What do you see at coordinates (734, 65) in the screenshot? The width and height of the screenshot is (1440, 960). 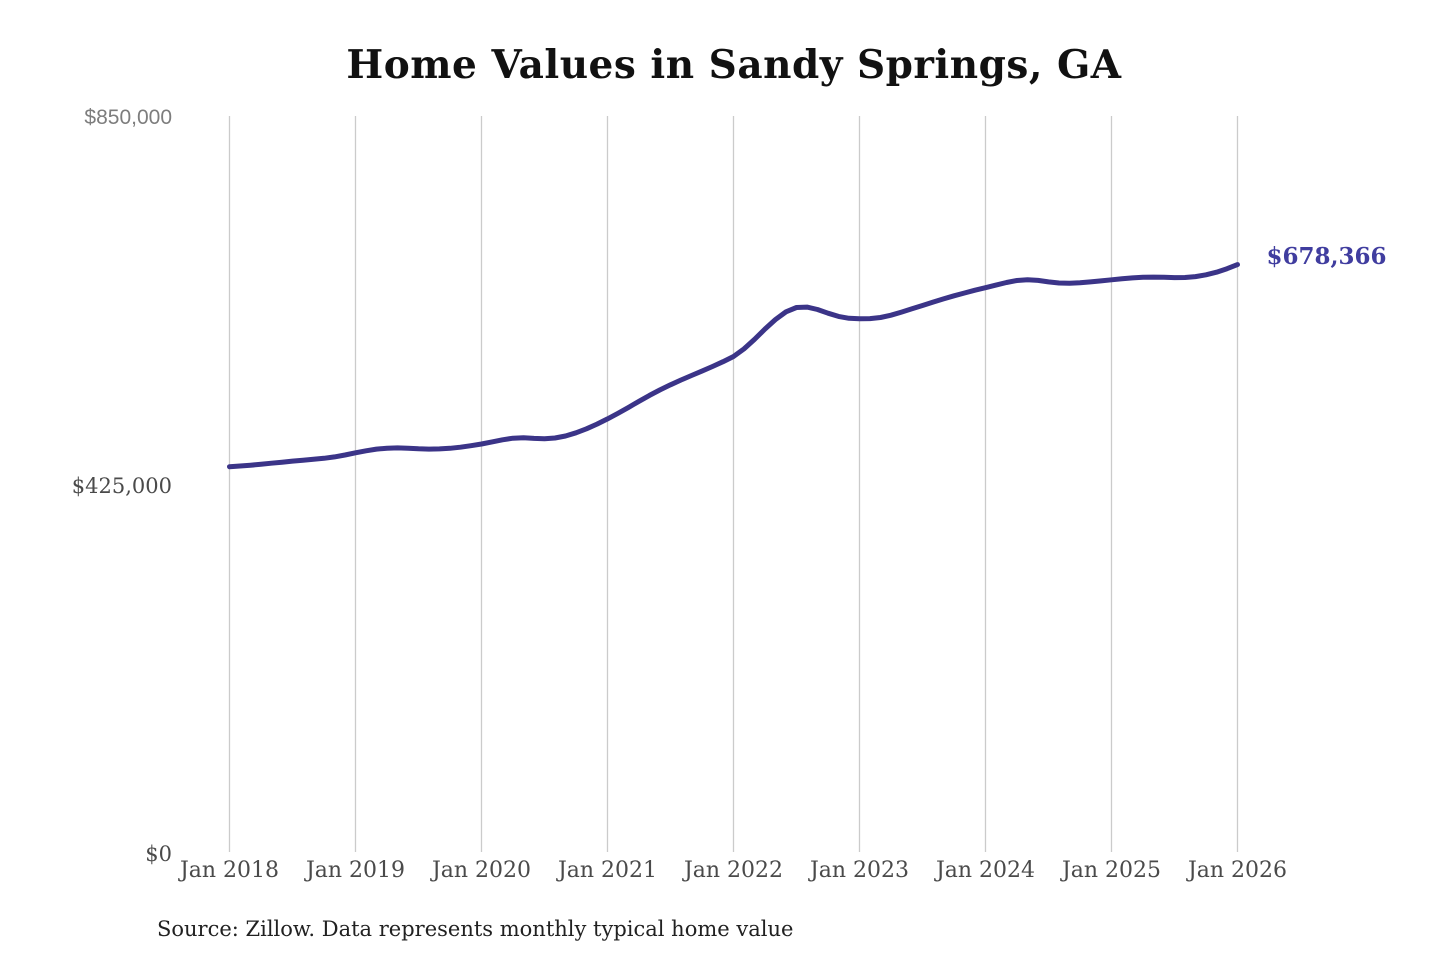 I see `chart-title: Home Values in Sandy Springs, GA` at bounding box center [734, 65].